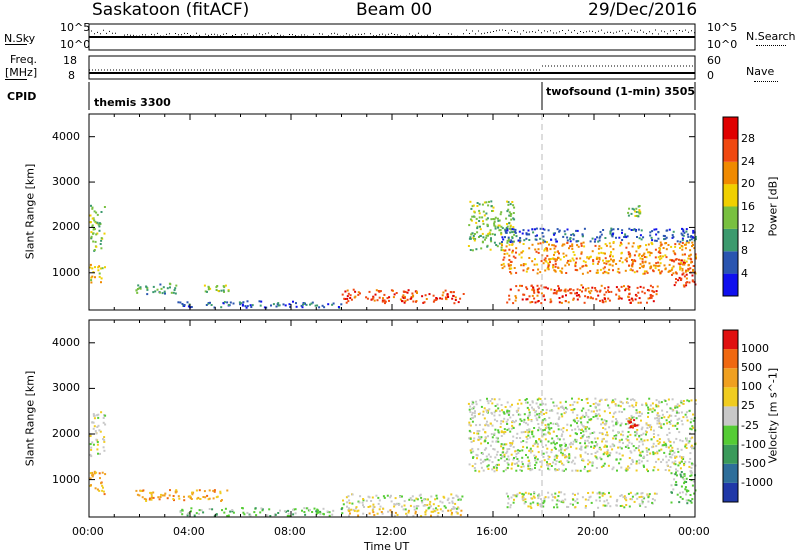  I want to click on colorbar-tick-label: 8, so click(744, 251).